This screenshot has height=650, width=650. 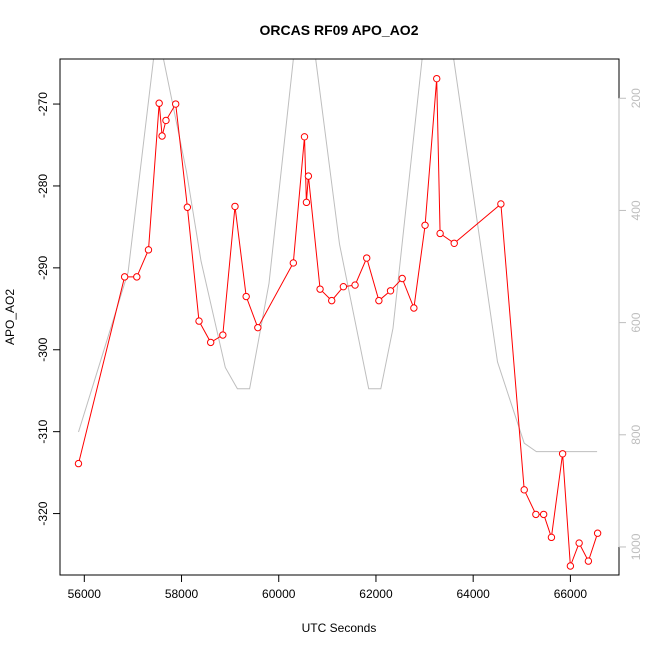 What do you see at coordinates (339, 30) in the screenshot?
I see `chart-title: ORCAS RF09 APO_AO2` at bounding box center [339, 30].